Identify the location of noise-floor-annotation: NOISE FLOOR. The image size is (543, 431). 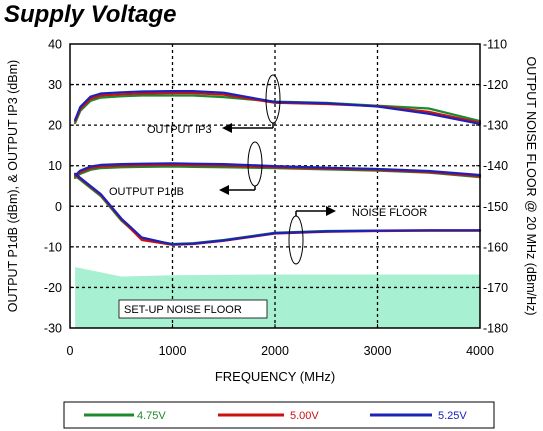
(357, 235).